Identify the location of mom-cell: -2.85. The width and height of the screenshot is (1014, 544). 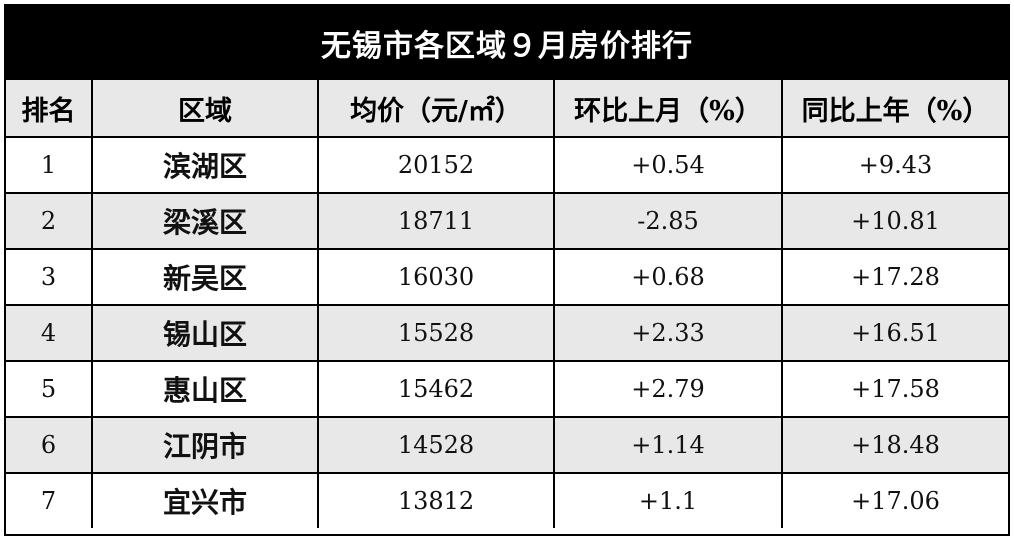
(668, 221).